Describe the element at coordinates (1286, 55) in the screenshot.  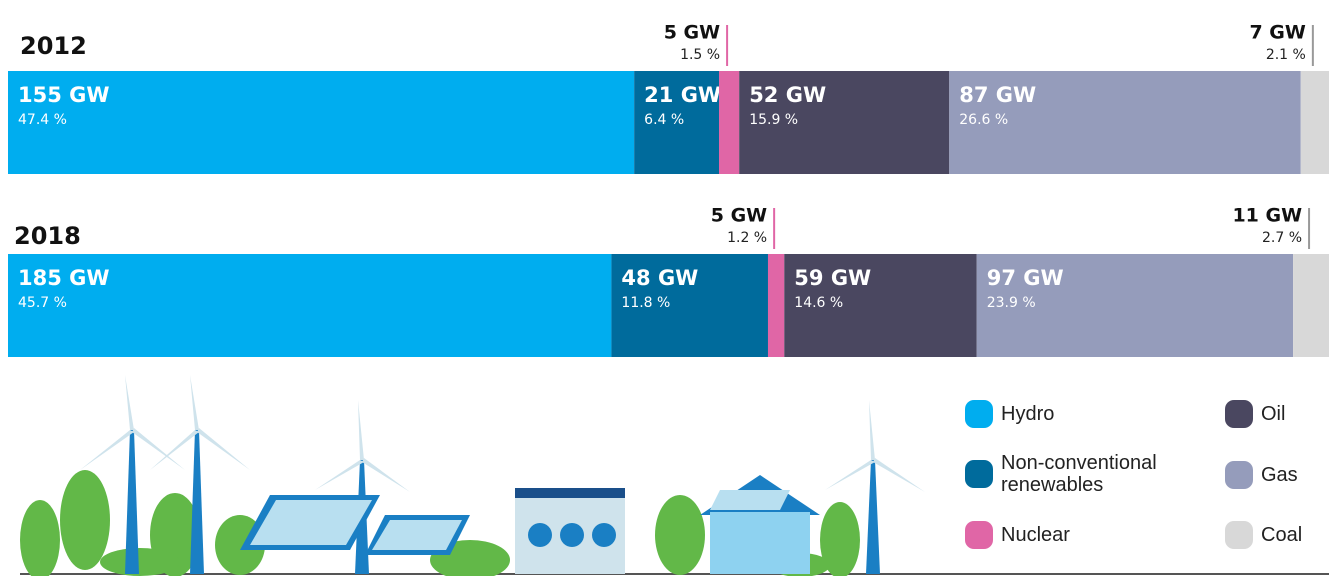
I see `share-label: 2.1 %` at that location.